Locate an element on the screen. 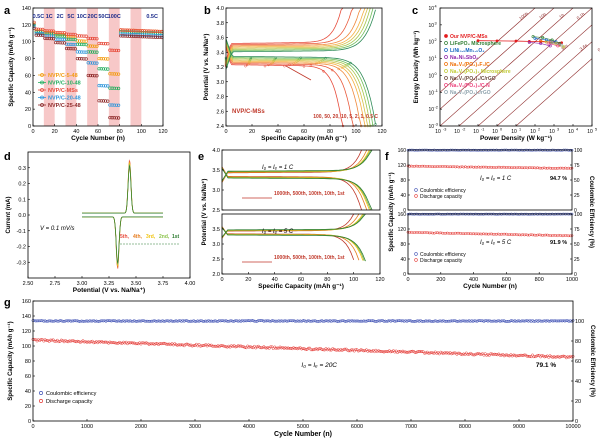  y-tick-label: 160 is located at coordinates (26, 302).